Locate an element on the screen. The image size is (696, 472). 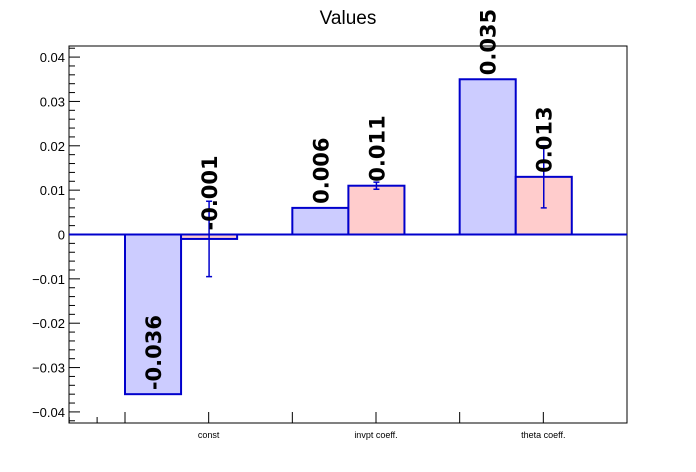
y-tick-label: −0.01 is located at coordinates (48, 279).